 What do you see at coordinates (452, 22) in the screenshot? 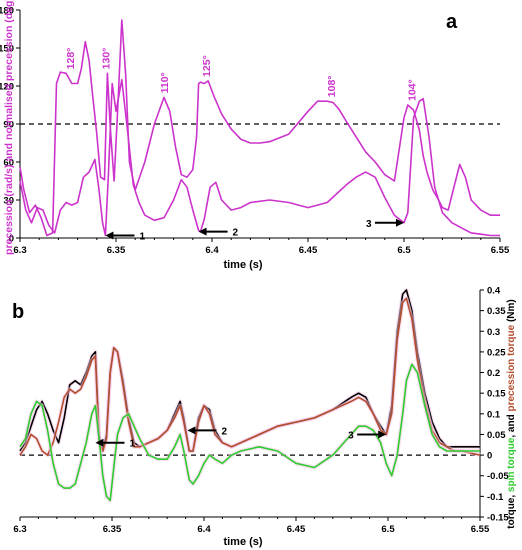
I see `panel-a-label: a` at bounding box center [452, 22].